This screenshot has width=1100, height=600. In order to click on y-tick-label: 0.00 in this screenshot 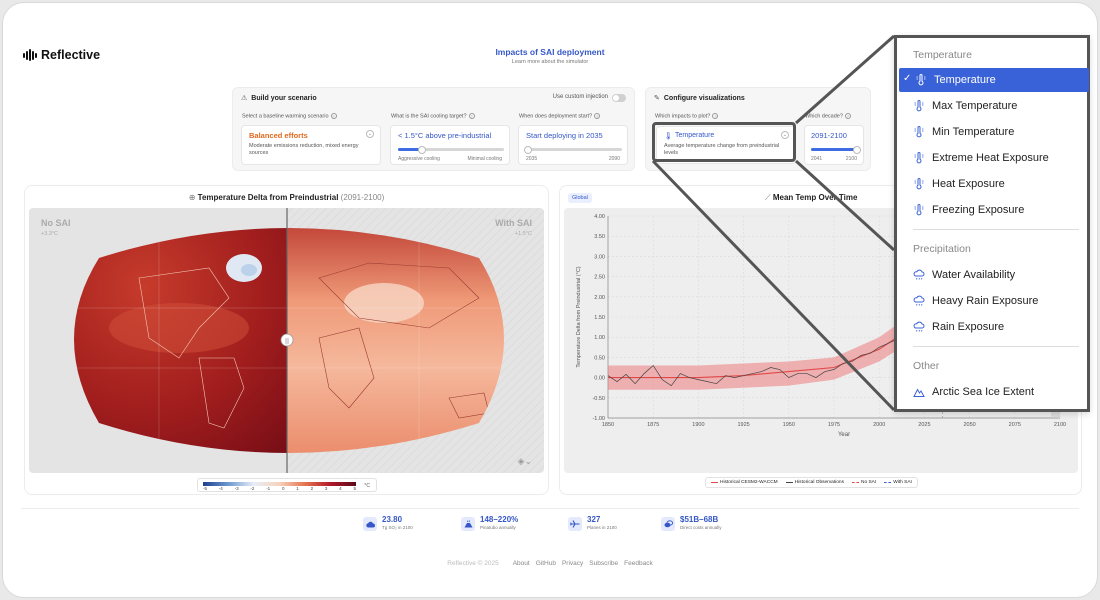, I will do `click(599, 379)`.